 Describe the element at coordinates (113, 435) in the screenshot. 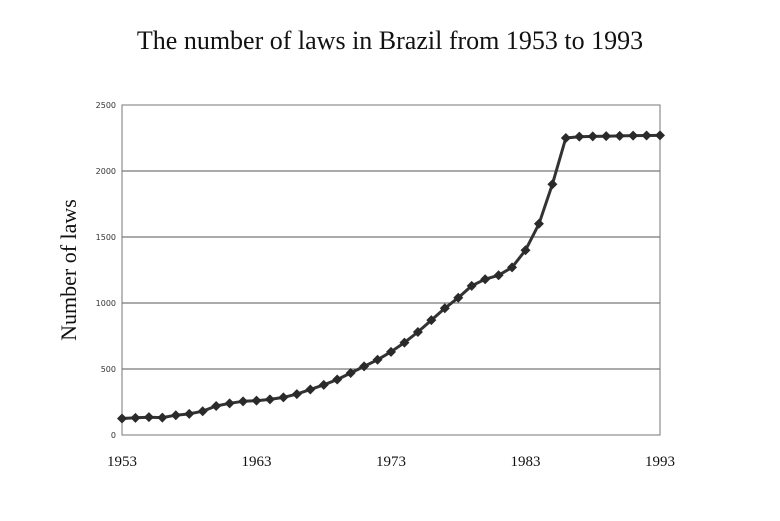

I see `y-tick-label: 0` at that location.